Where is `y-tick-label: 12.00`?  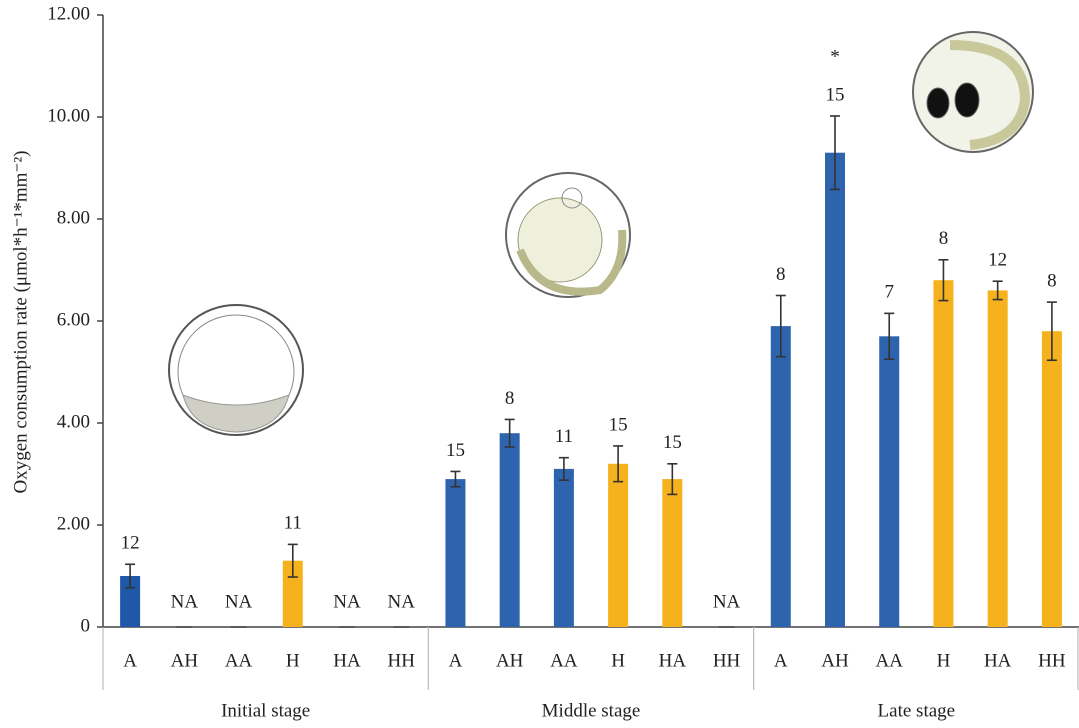 y-tick-label: 12.00 is located at coordinates (68, 13).